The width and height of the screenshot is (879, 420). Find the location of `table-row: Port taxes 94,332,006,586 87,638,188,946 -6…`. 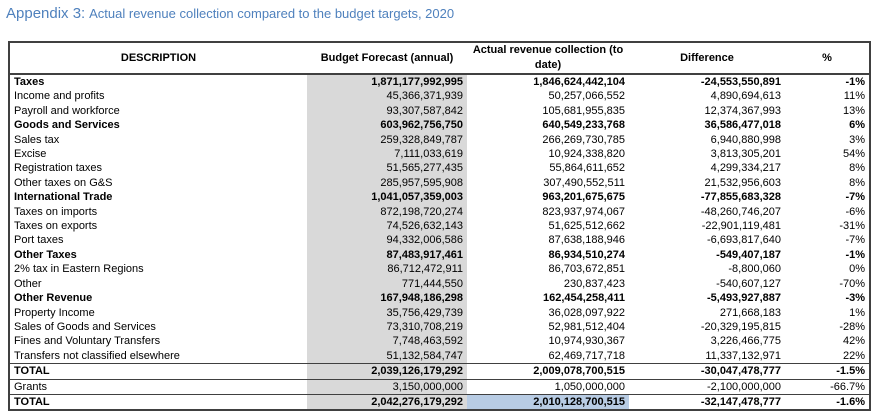

table-row: Port taxes 94,332,006,586 87,638,188,946 -6… is located at coordinates (439, 240).